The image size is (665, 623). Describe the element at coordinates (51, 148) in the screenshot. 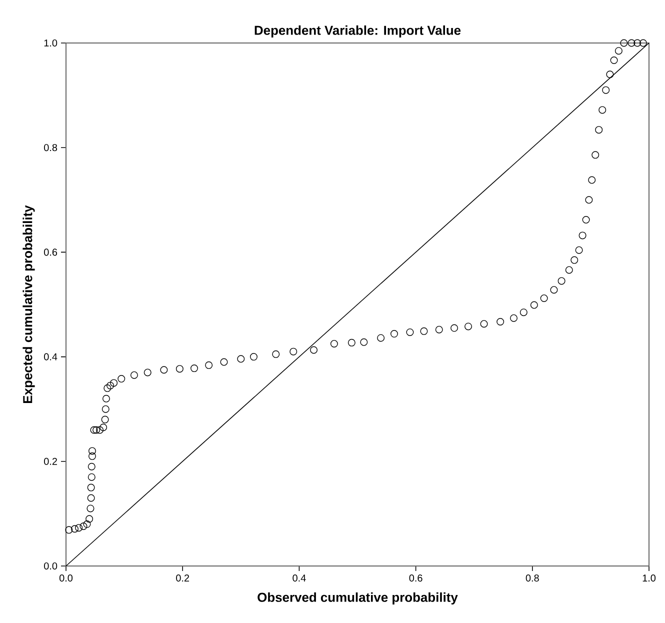

I see `y-tick-label: 0.8` at that location.